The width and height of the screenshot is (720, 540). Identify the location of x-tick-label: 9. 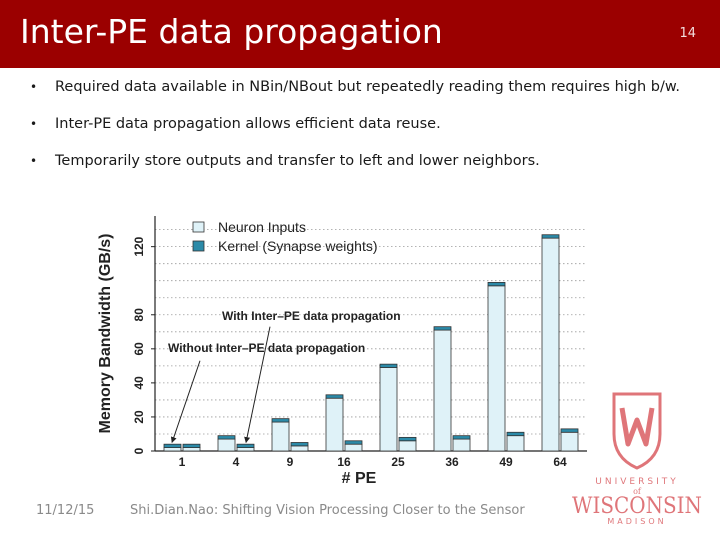
(290, 462).